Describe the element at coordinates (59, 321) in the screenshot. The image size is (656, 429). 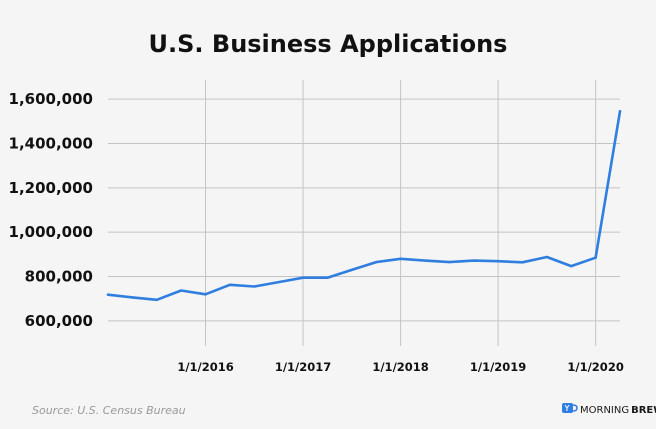
I see `y-tick-label: 600,000` at that location.